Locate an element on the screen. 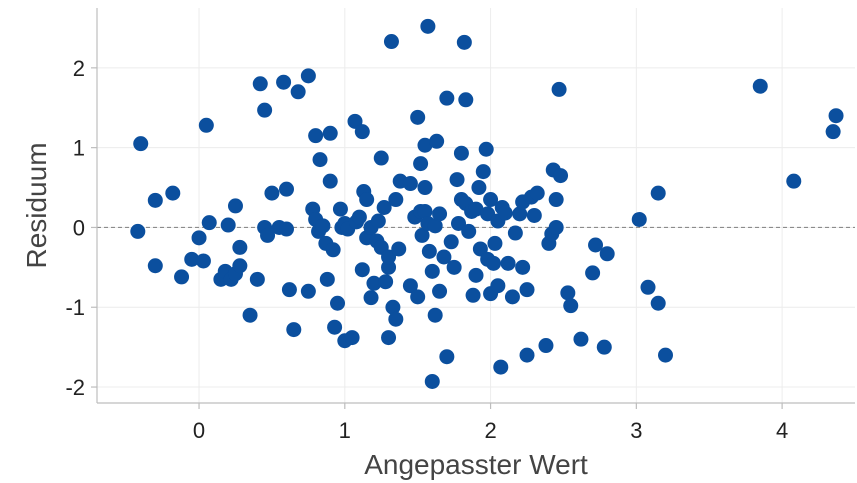  x-tick-label: 0 is located at coordinates (199, 430).